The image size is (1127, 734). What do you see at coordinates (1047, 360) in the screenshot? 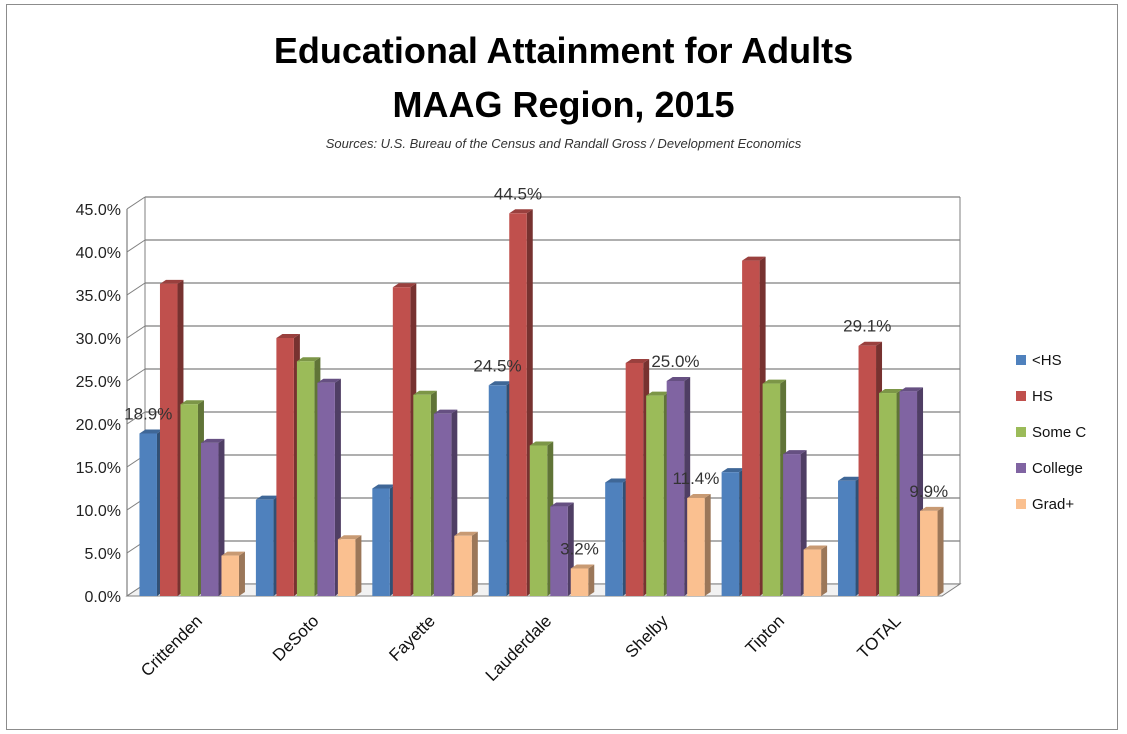
I see `legend-label: <HS` at bounding box center [1047, 360].